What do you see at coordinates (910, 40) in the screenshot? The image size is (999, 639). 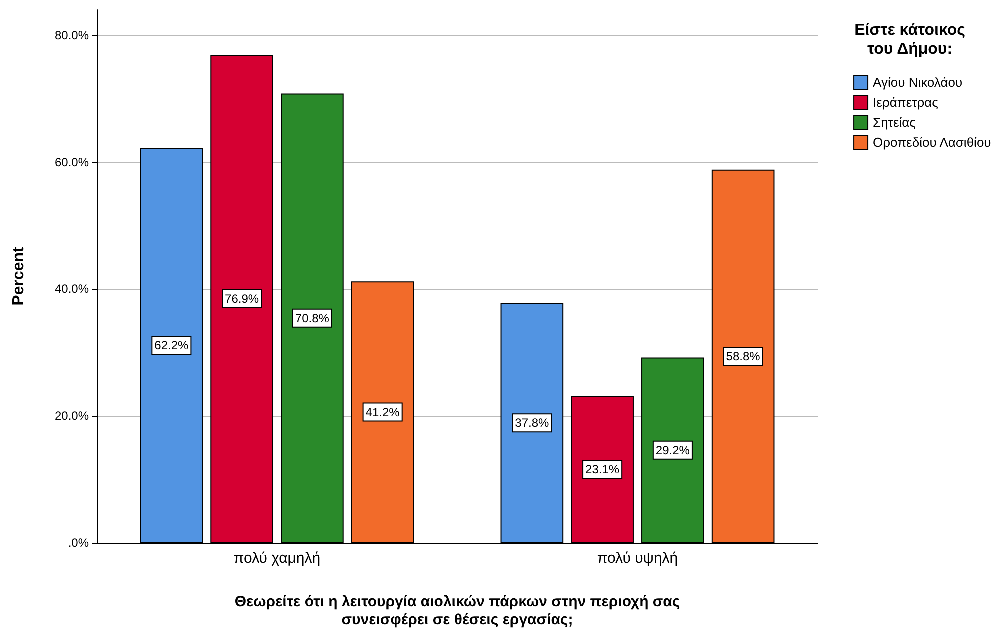 I see `legend-title: Είστε κάτοικος του Δήμου:` at bounding box center [910, 40].